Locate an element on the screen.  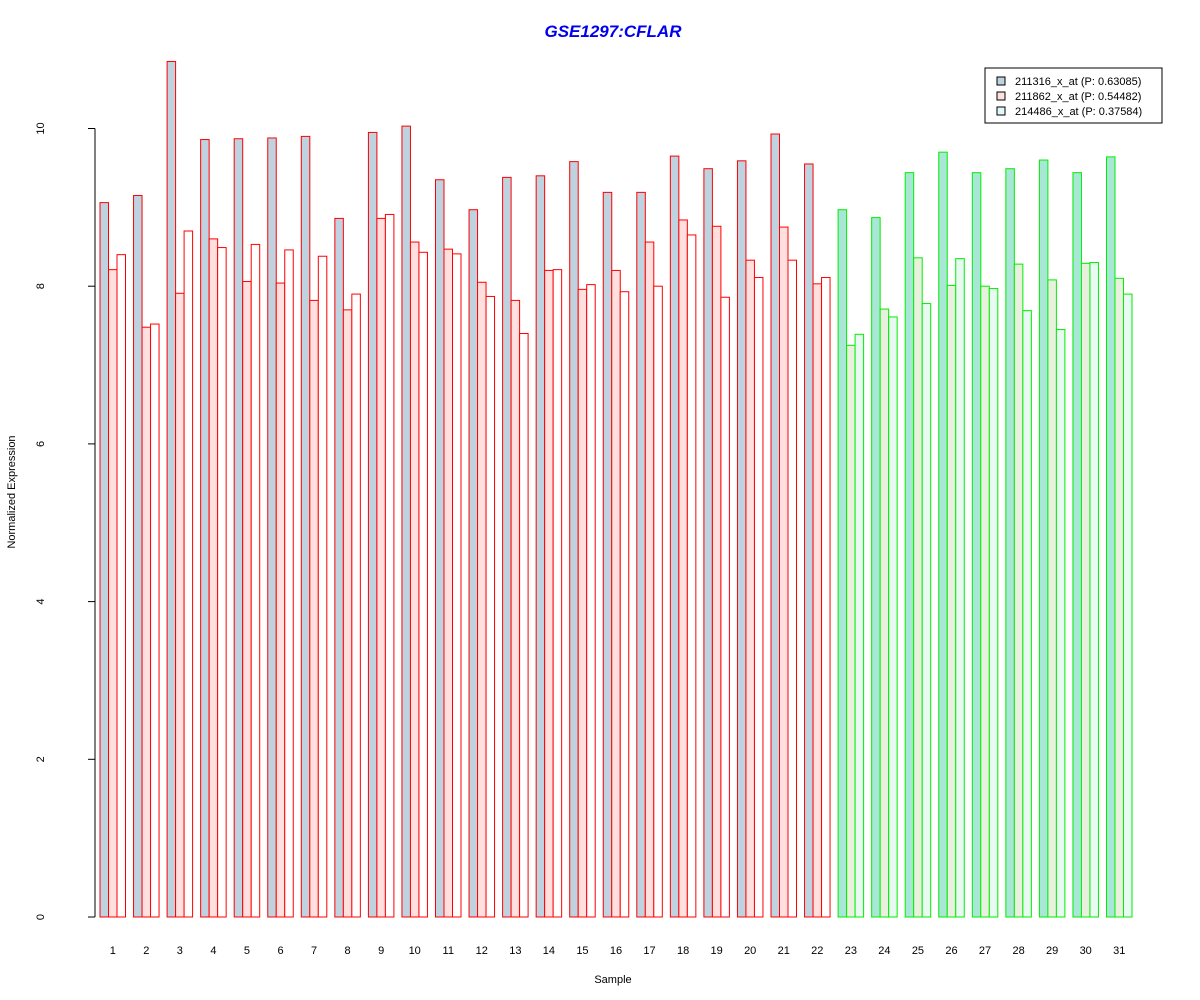
x-tick-label: 25 is located at coordinates (918, 951).